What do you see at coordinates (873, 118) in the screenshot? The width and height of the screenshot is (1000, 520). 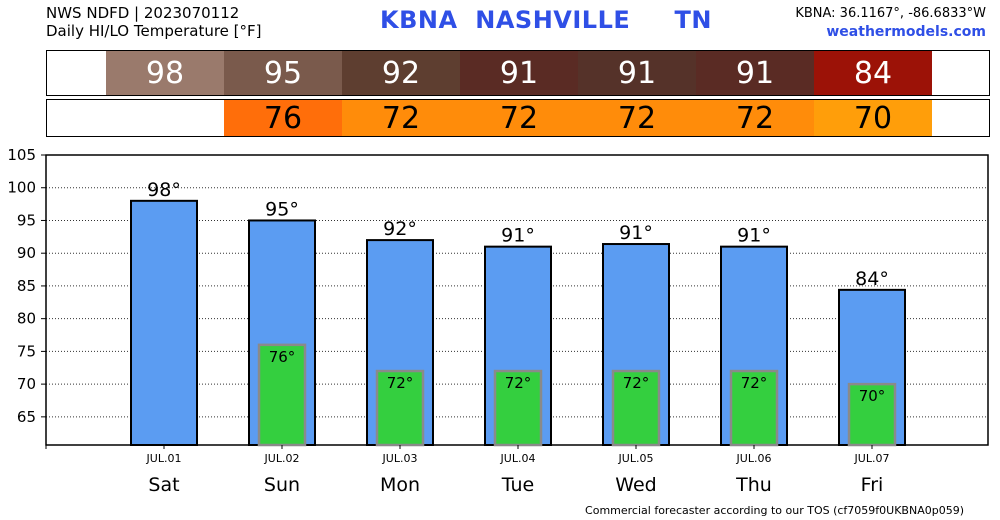 I see `low-temp-cell: 70` at bounding box center [873, 118].